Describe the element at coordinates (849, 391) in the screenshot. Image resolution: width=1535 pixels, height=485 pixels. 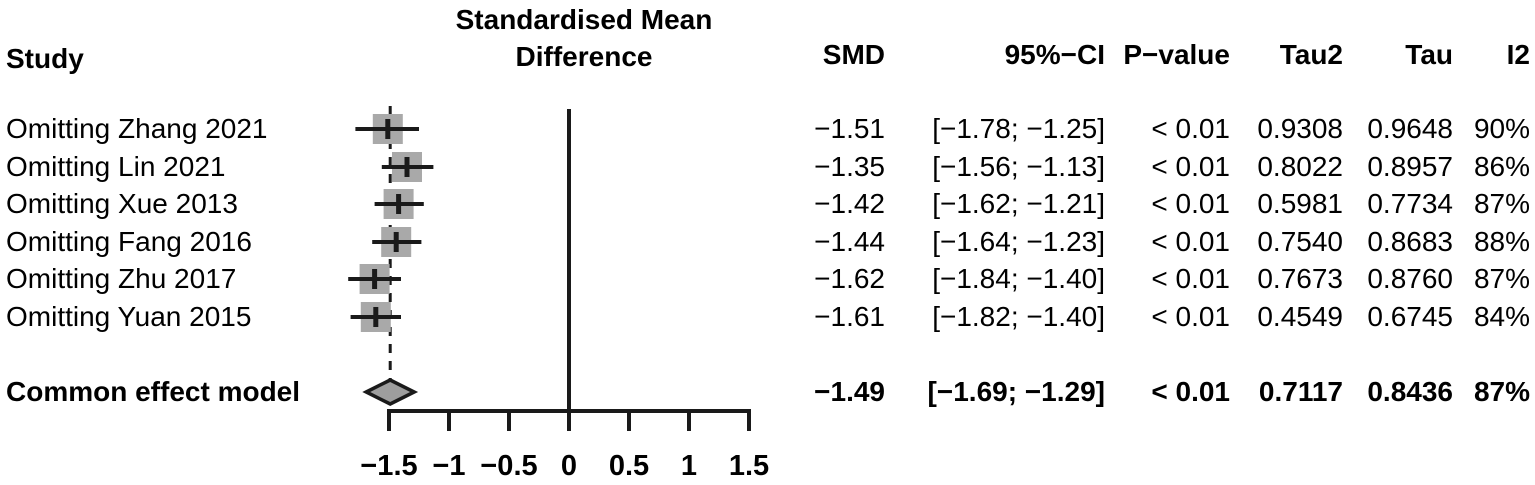
I see `pooled-smd: −1.49` at that location.